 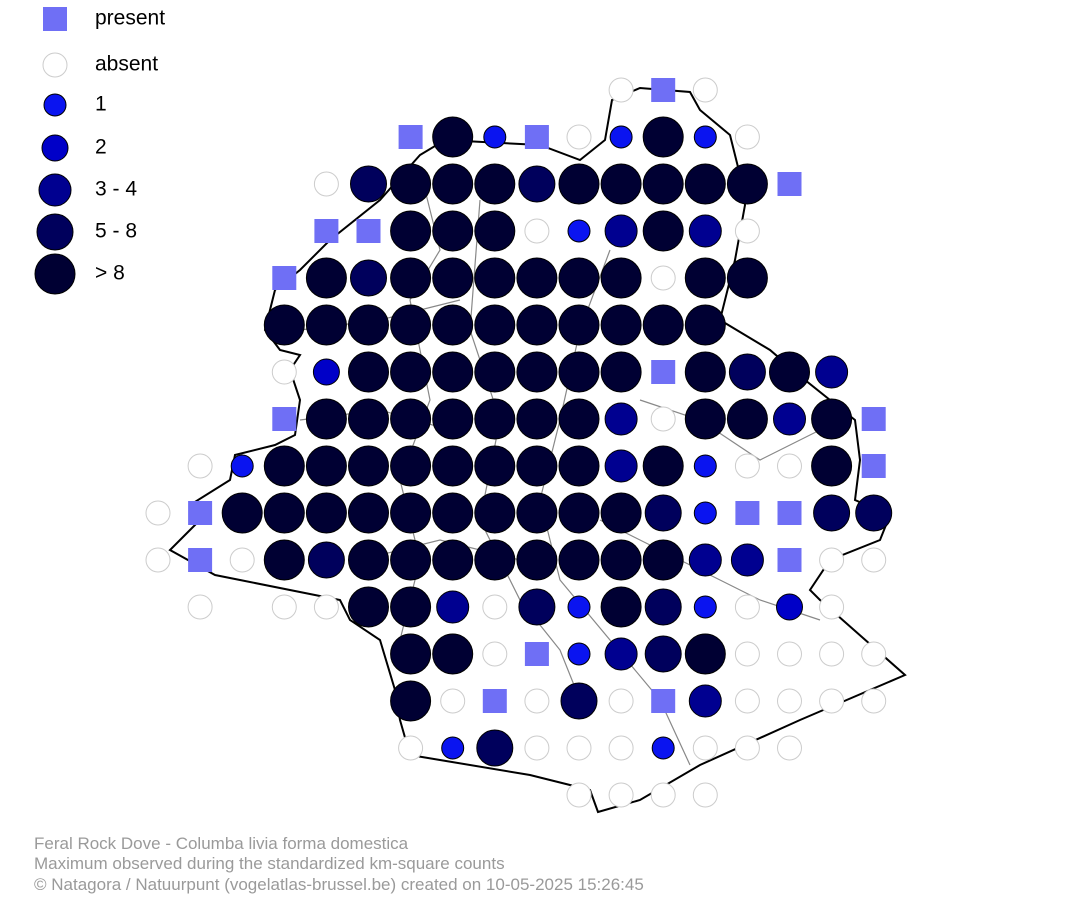 I want to click on legend: present absent 1 2 3 - 4 5 - 8 > 8, so click(x=99, y=151).